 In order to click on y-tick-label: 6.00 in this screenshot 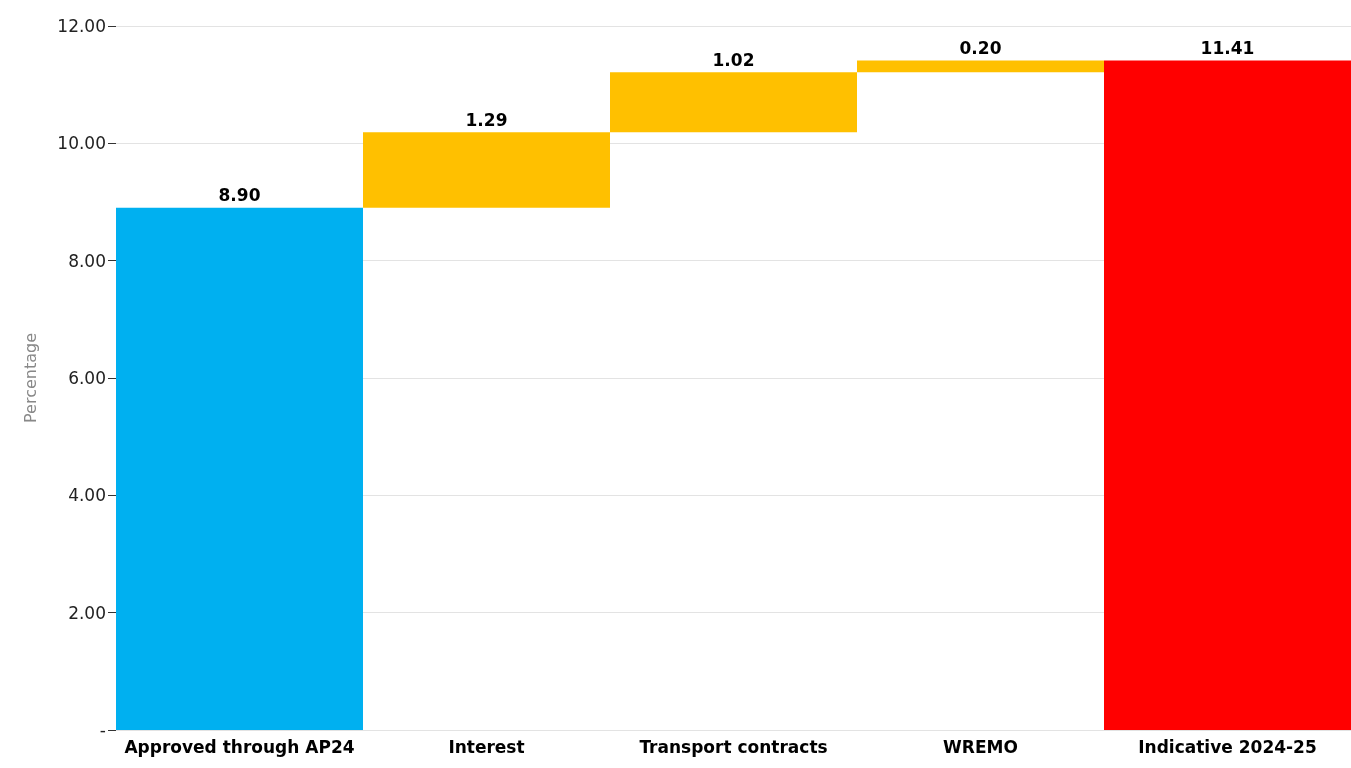, I will do `click(87, 378)`.